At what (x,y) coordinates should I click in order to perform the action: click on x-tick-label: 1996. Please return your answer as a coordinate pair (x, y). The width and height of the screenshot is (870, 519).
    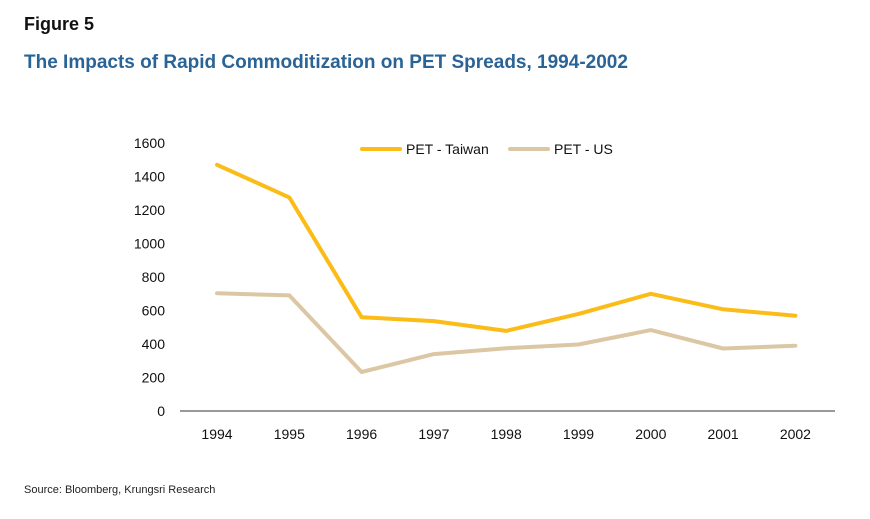
    Looking at the image, I should click on (361, 434).